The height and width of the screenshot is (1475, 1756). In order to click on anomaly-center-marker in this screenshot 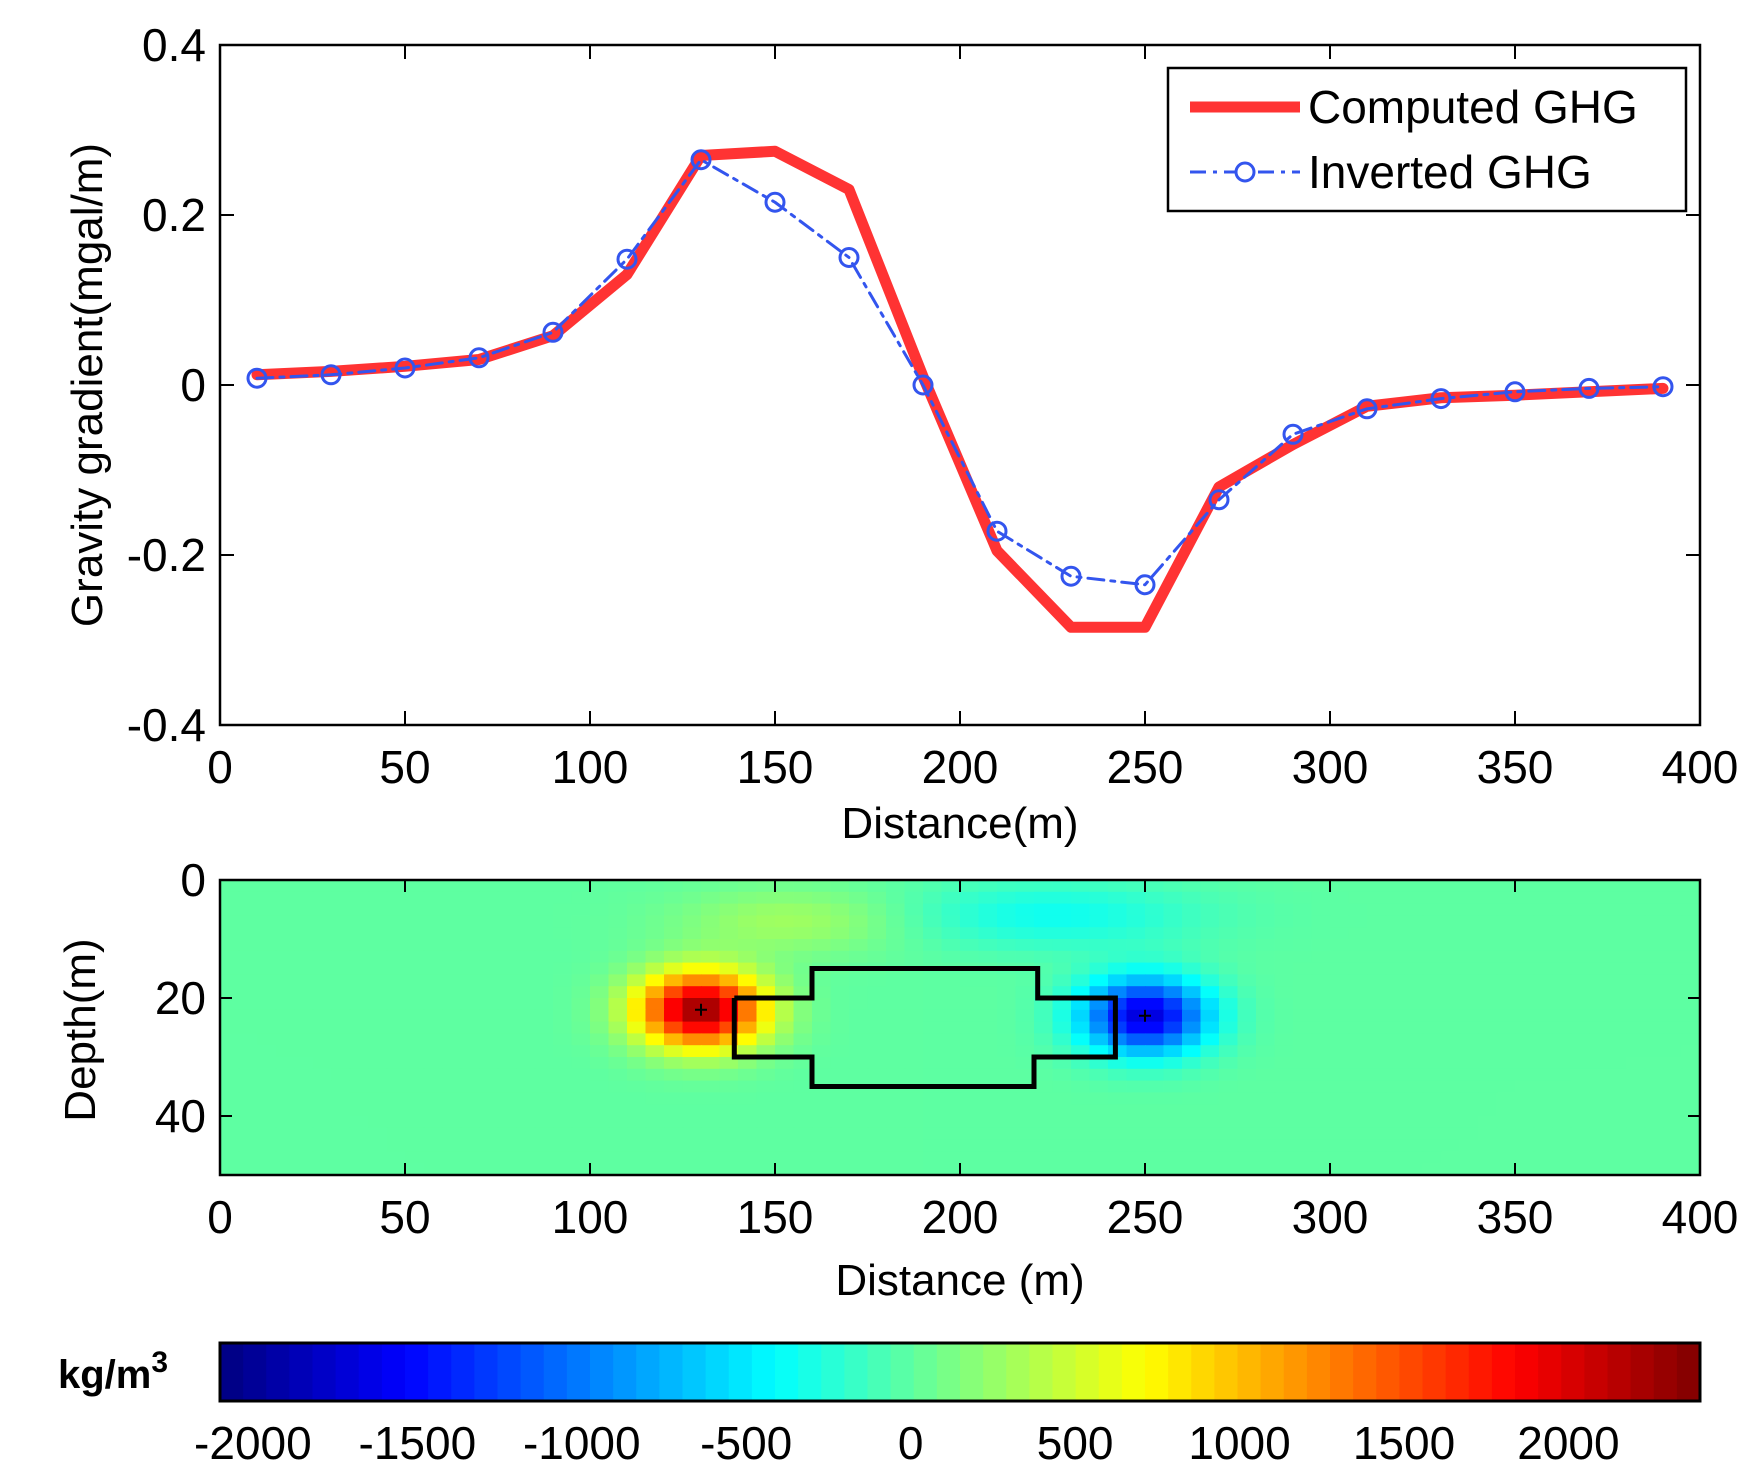, I will do `click(701, 1009)`.